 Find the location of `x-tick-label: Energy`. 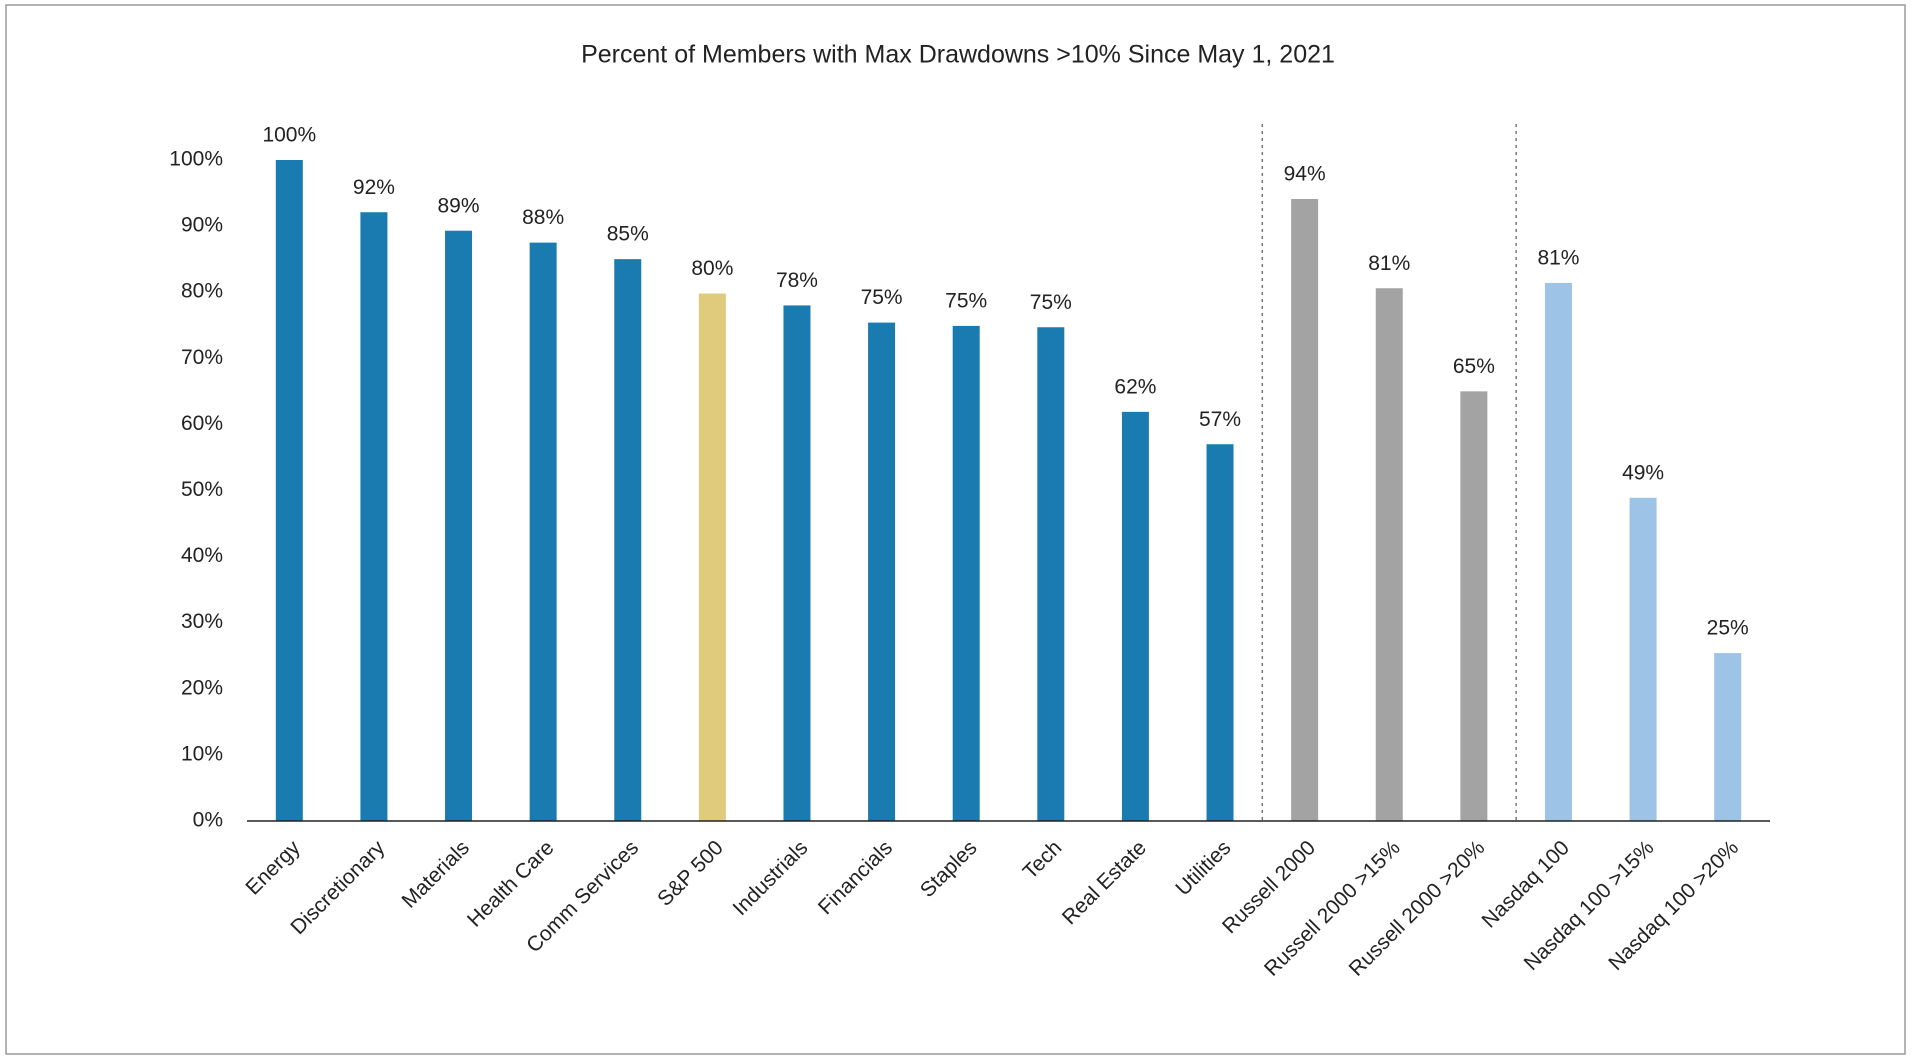

x-tick-label: Energy is located at coordinates (273, 868).